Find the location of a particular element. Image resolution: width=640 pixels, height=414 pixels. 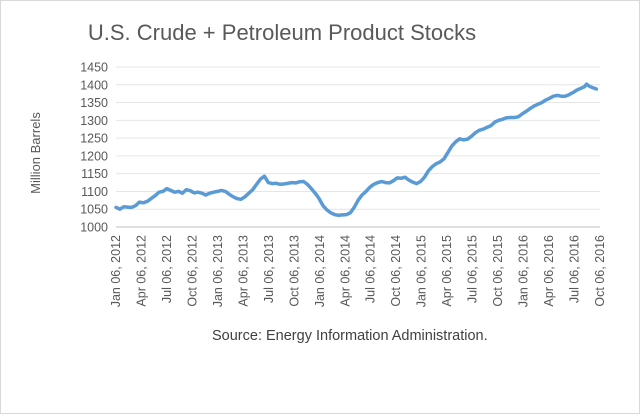

x-tick-label: Jan 06, 2015 is located at coordinates (422, 271).